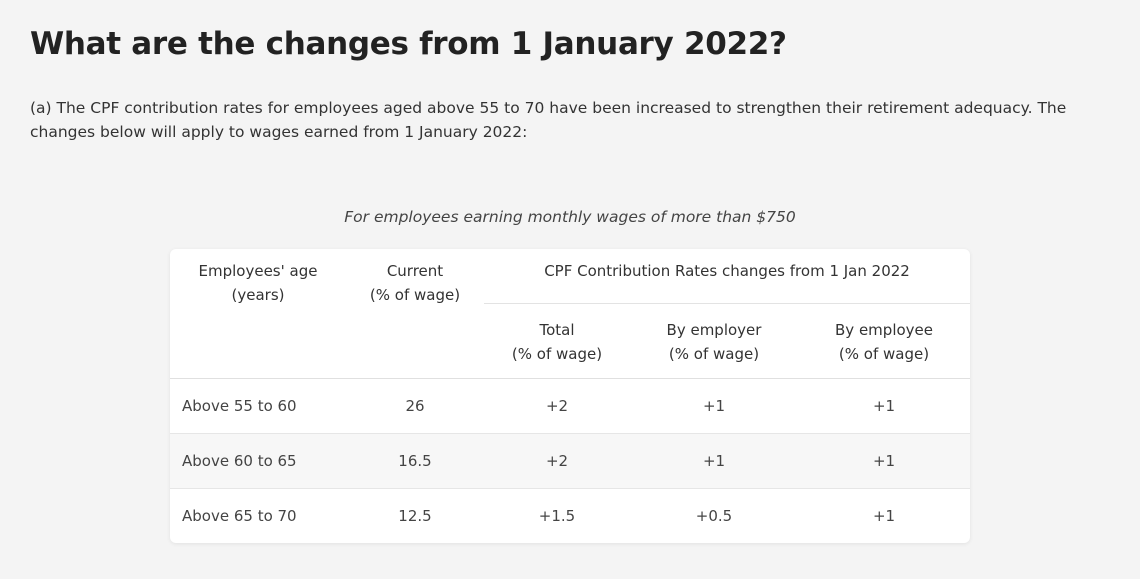 Image resolution: width=1140 pixels, height=579 pixels. I want to click on header-text: Employees' age, so click(258, 271).